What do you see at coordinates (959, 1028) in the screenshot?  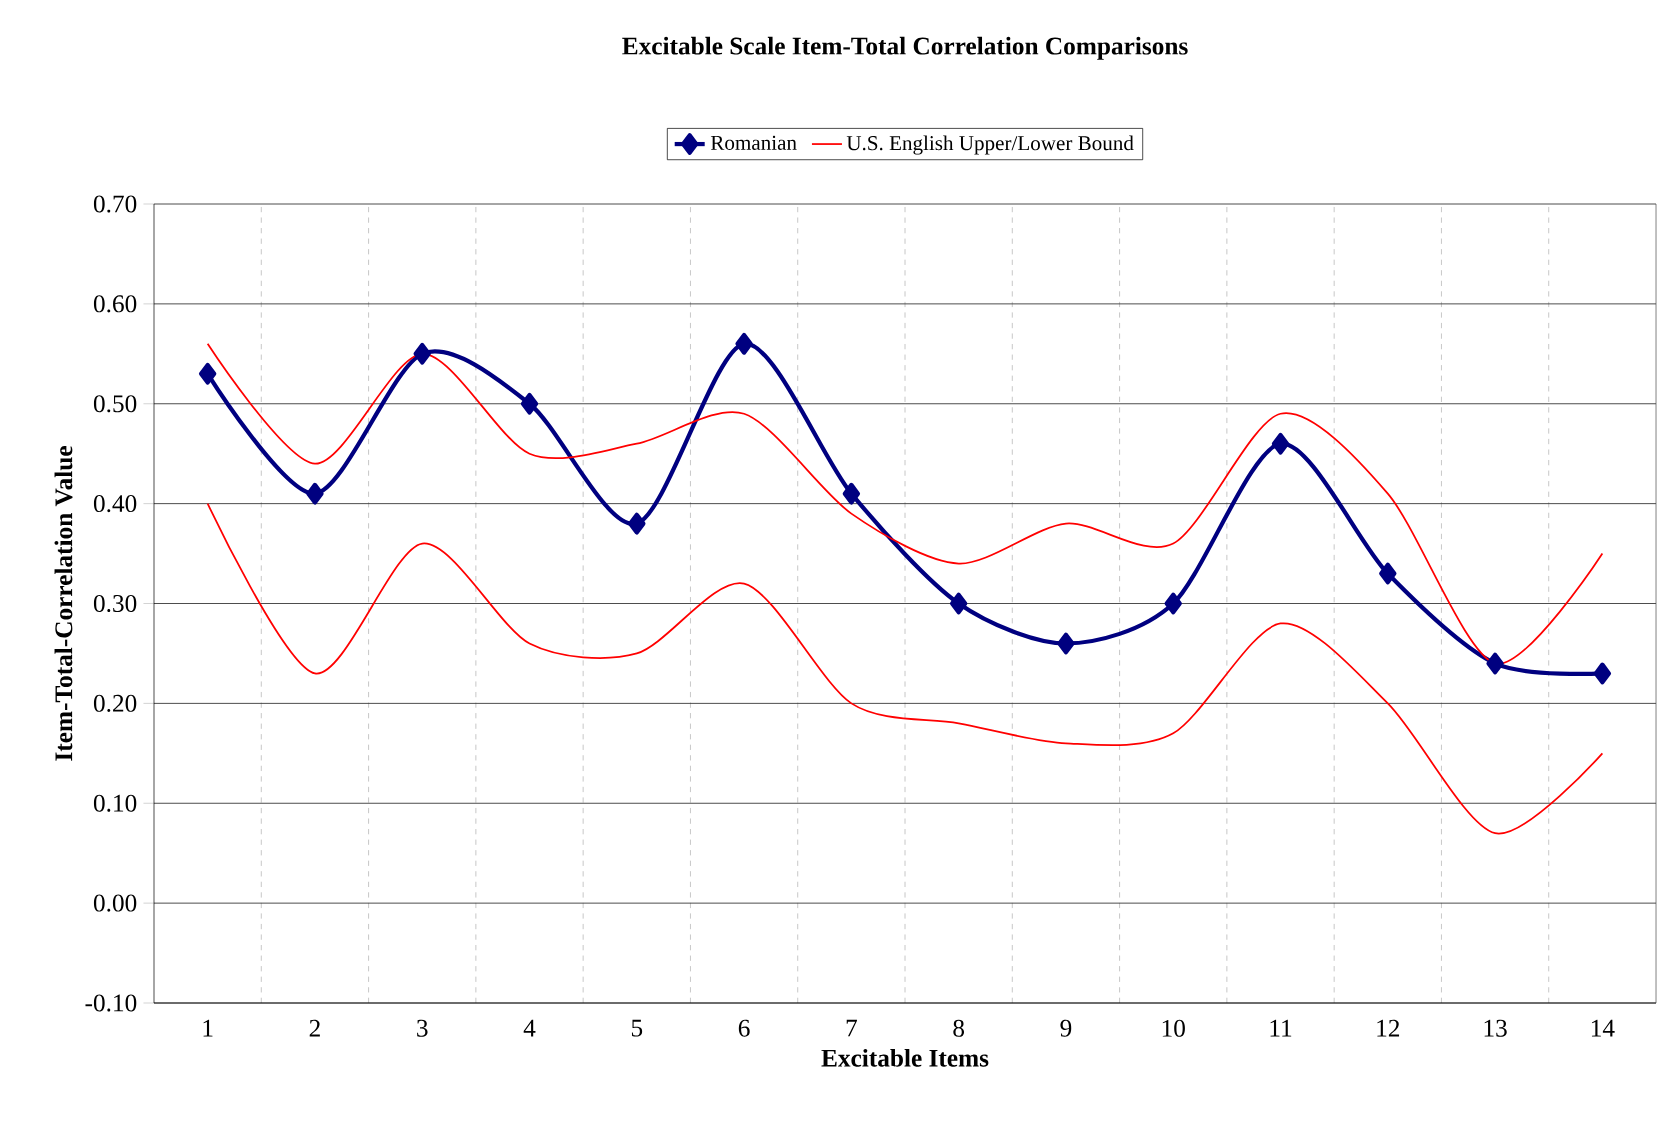 I see `x-tick-label: 8` at bounding box center [959, 1028].